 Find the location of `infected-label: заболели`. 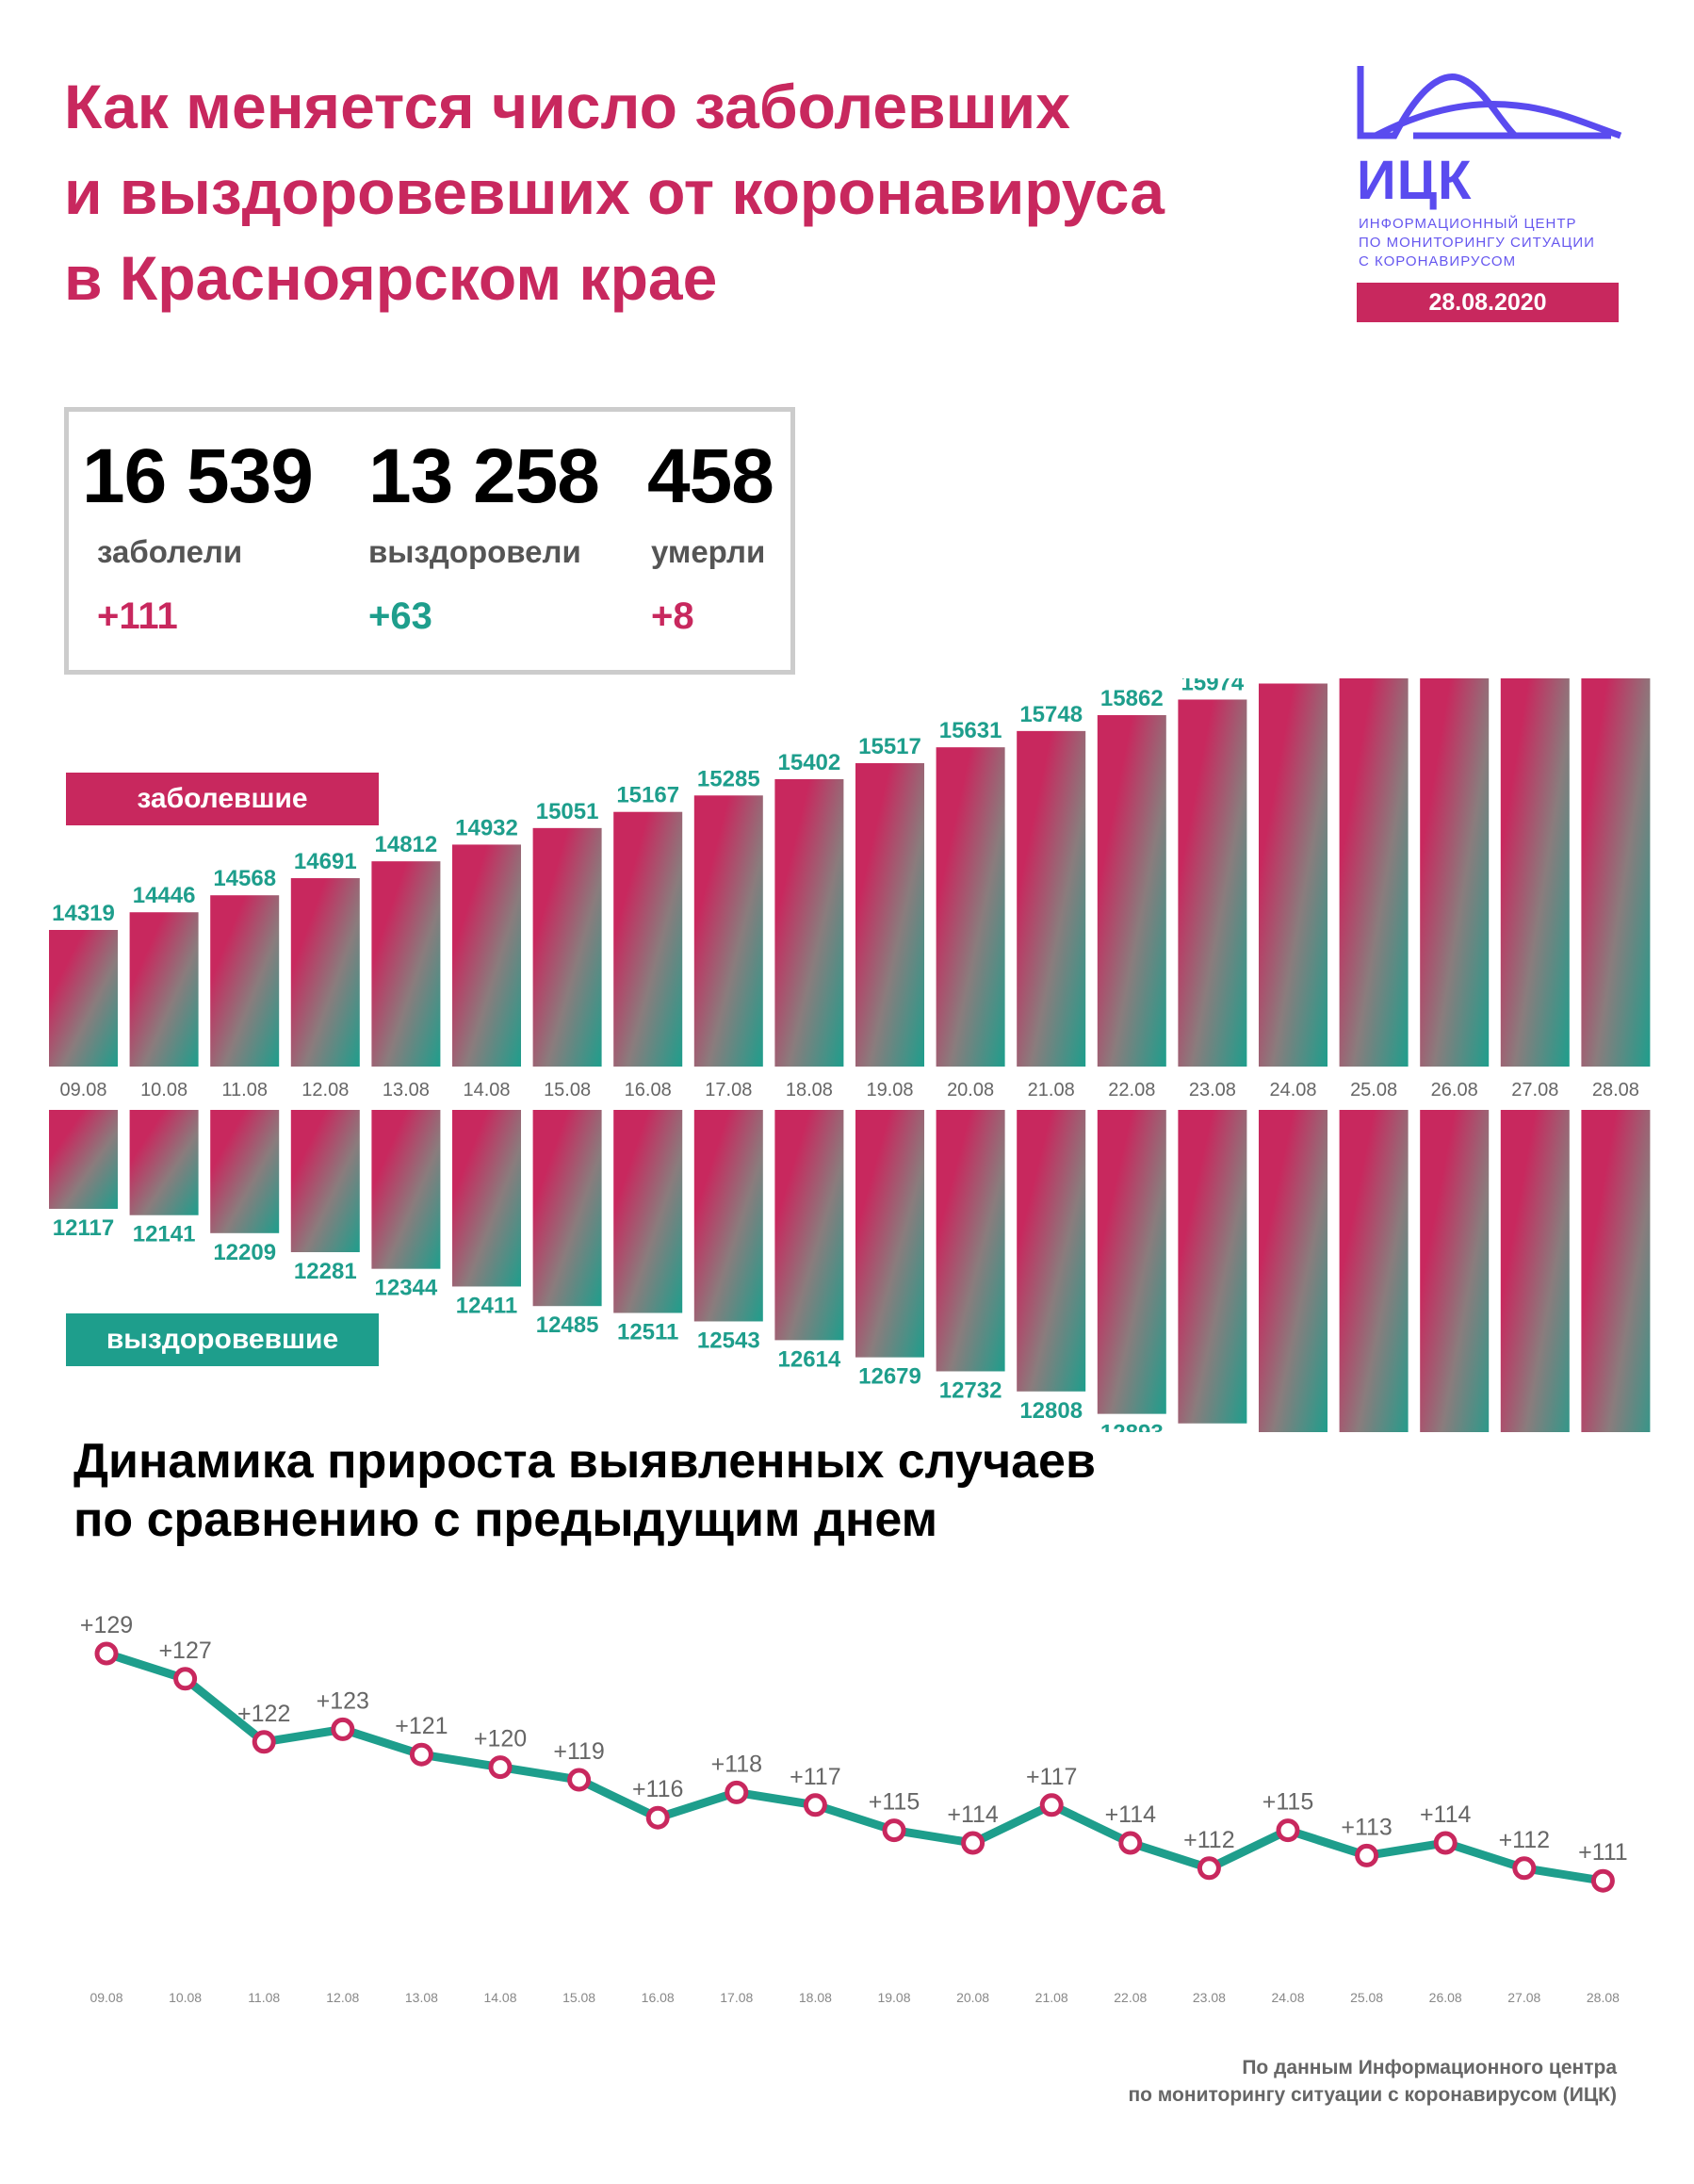

infected-label: заболели is located at coordinates (170, 551).